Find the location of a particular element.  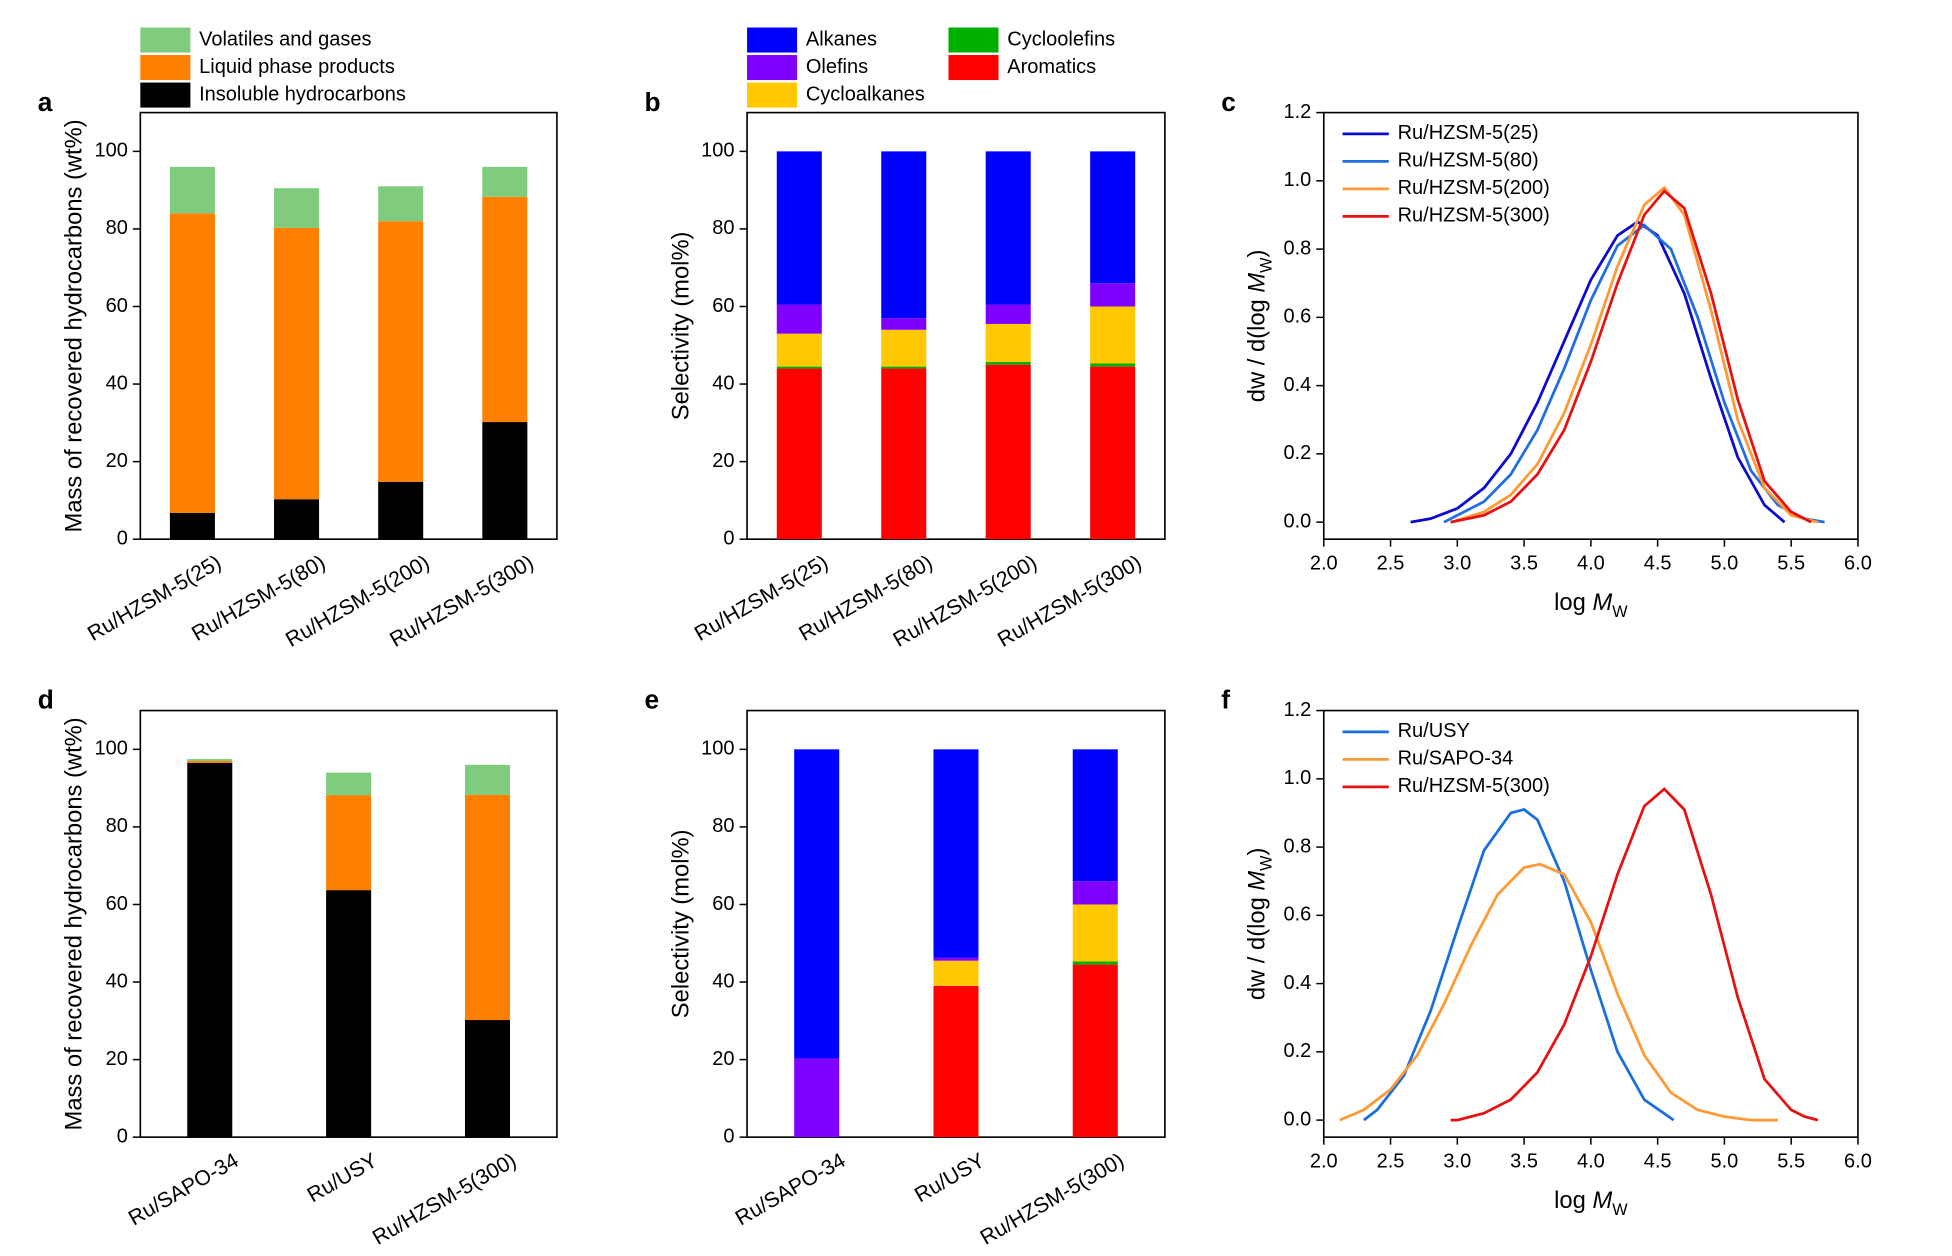

y-tick-label: 0.4 is located at coordinates (1297, 983).